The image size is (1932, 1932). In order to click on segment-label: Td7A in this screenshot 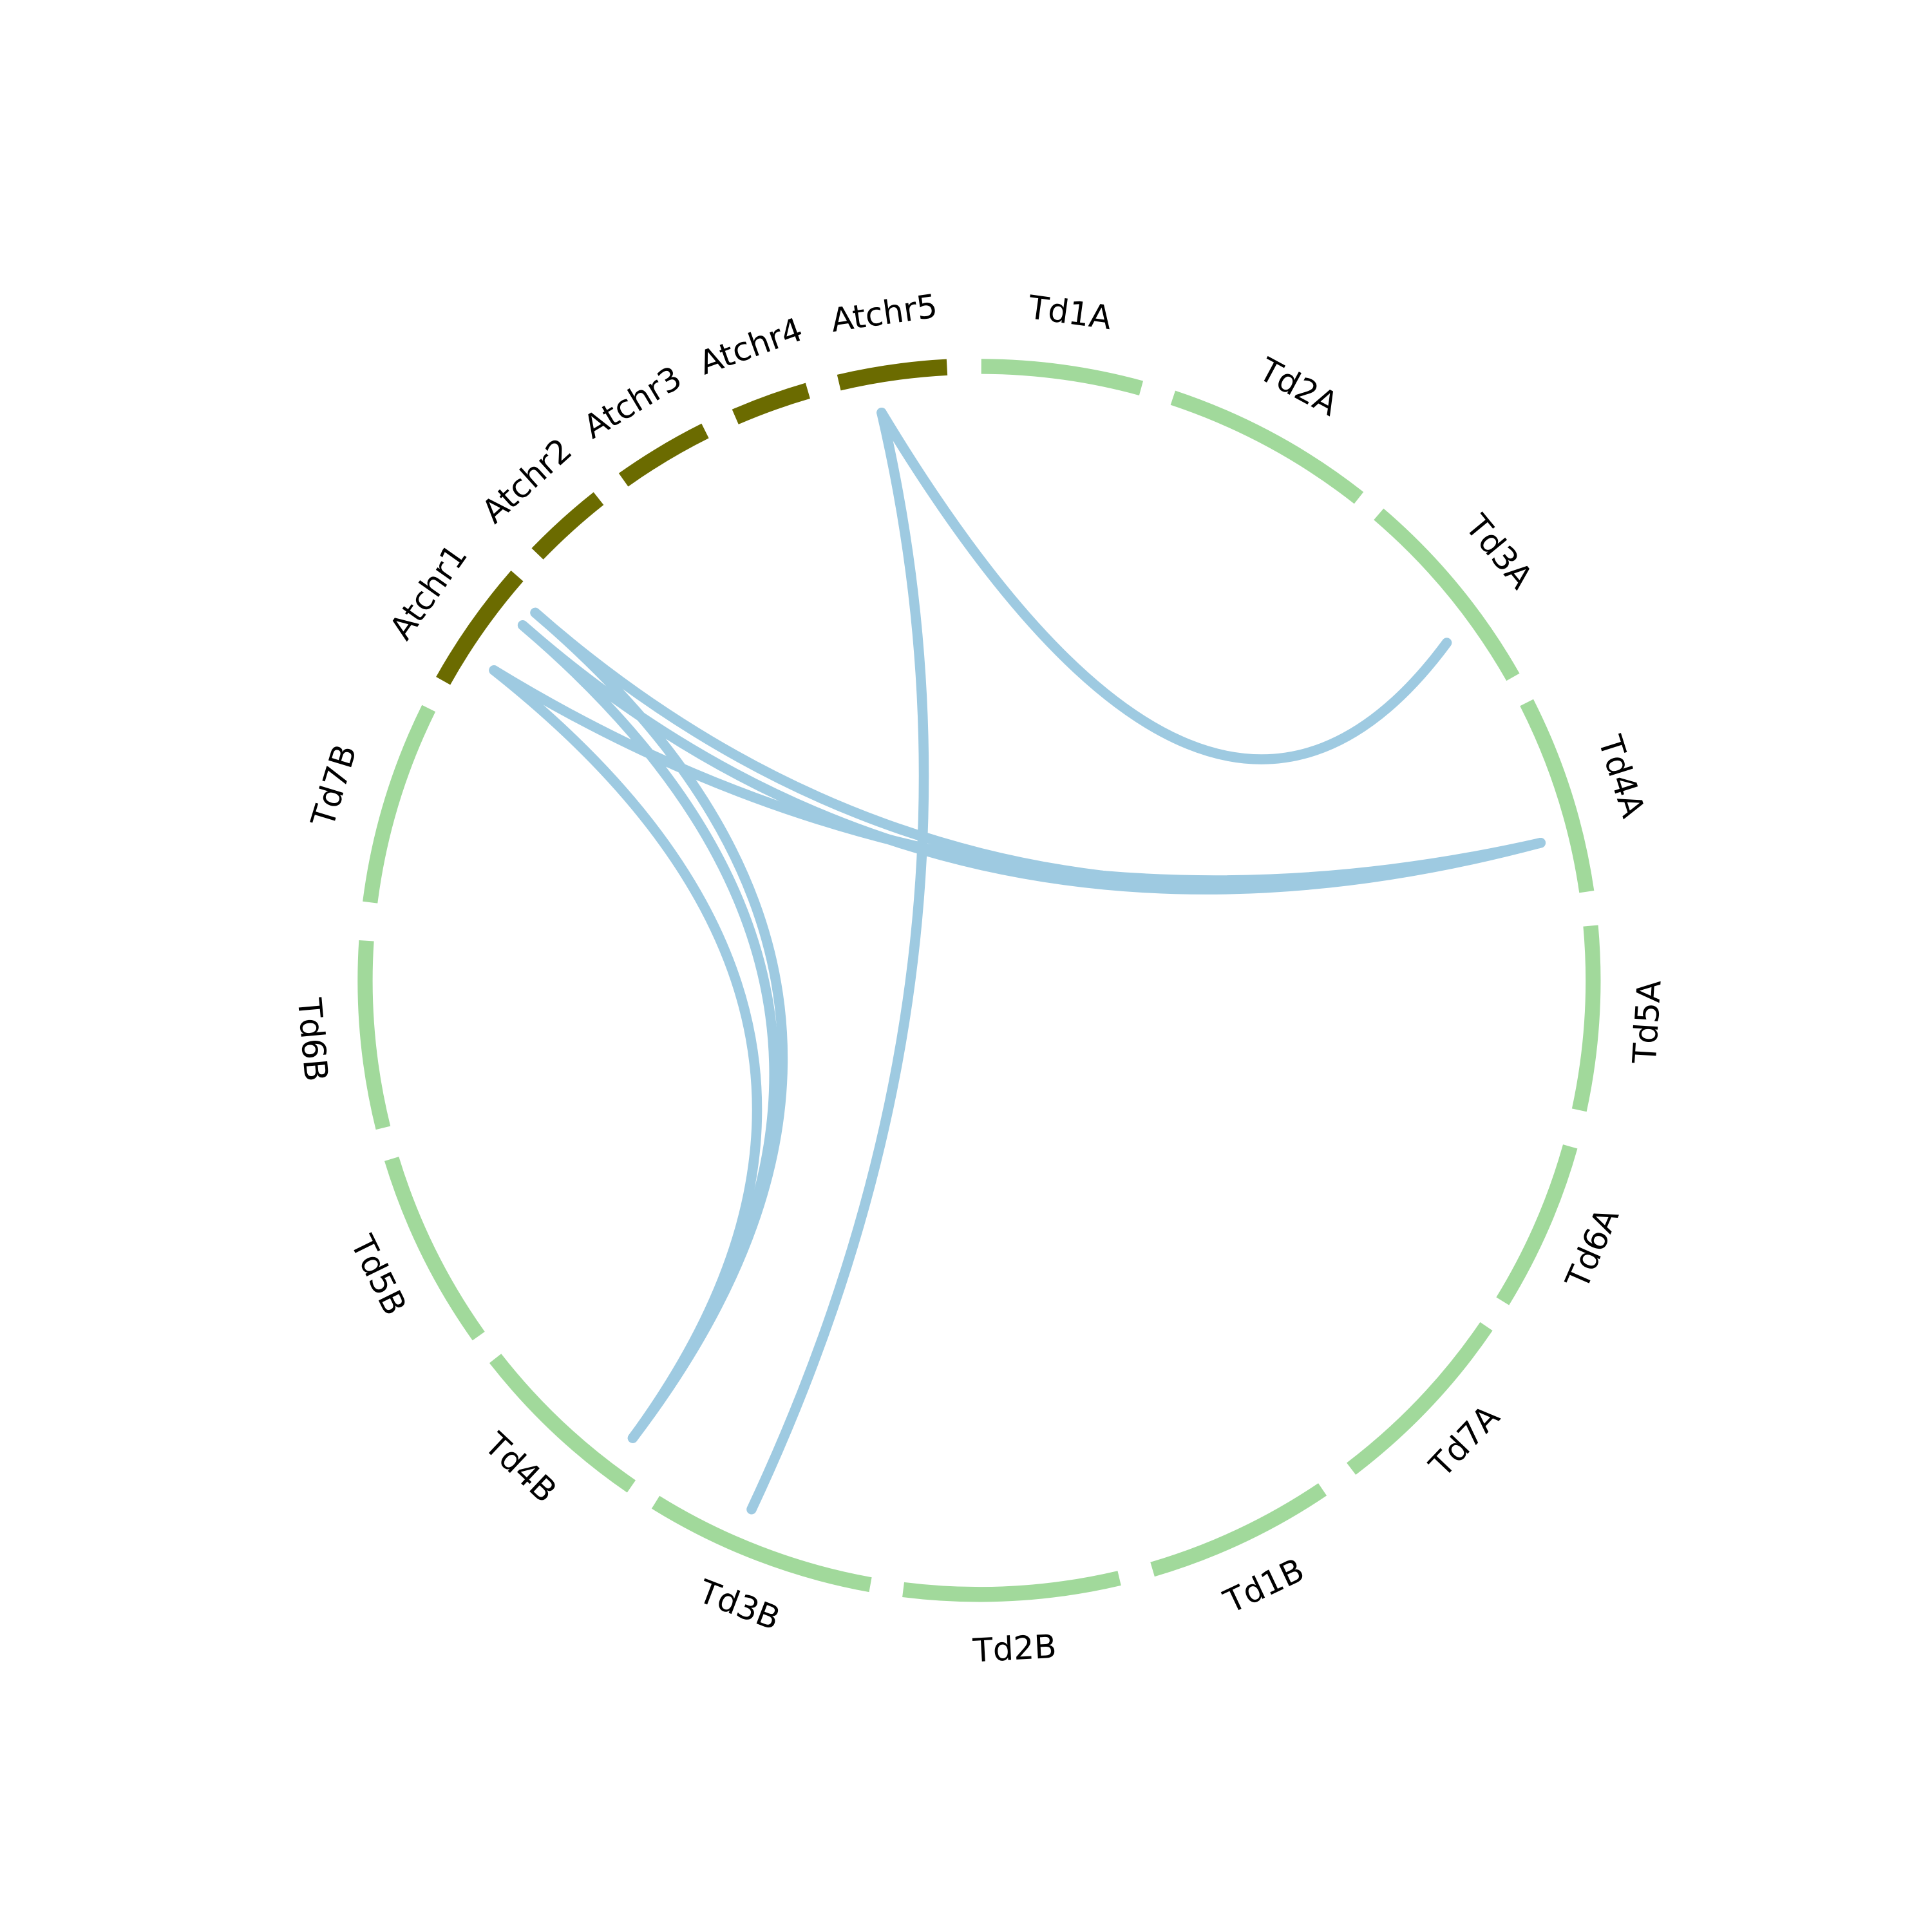, I will do `click(1464, 1441)`.